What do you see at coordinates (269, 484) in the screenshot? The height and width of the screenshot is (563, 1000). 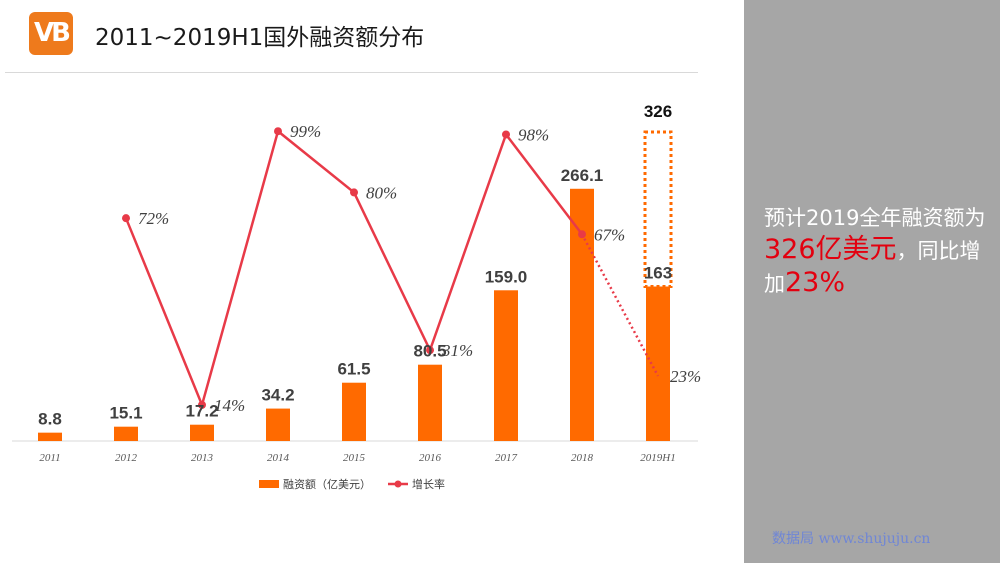 I see `legend-swatch-bar` at bounding box center [269, 484].